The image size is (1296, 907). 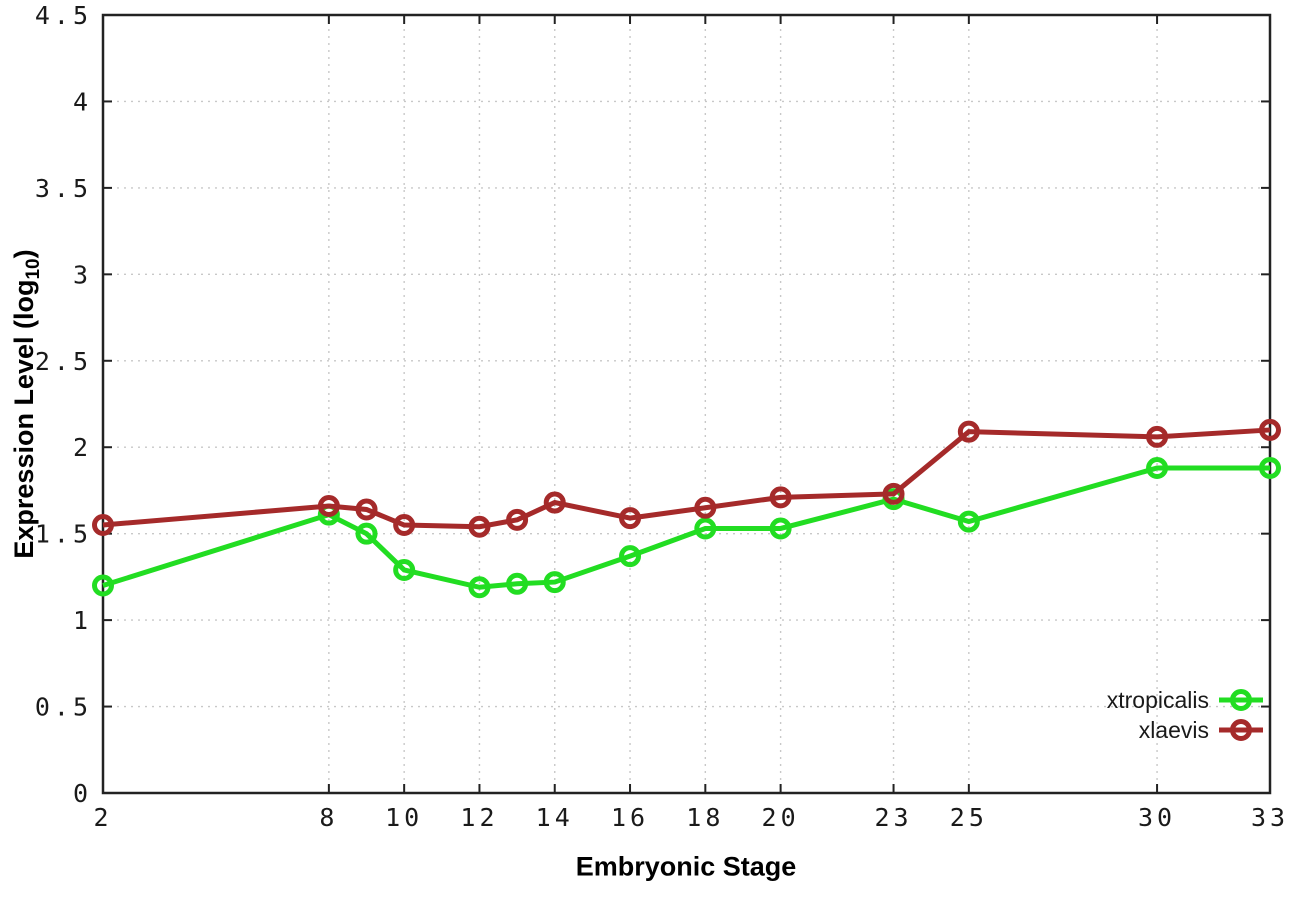 I want to click on x-tick-labels: 2 8 10 12 14 16 18 20 23 25 30 33, so click(x=691, y=817).